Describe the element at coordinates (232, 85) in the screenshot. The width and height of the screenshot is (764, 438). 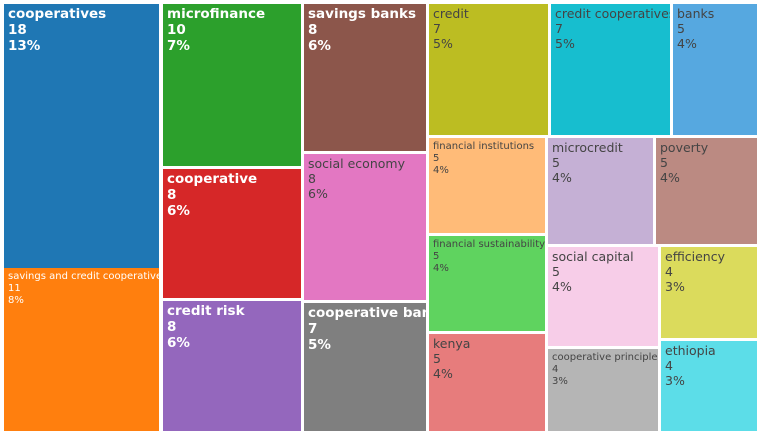
I see `treemap-tile: microfinance 10 7%` at that location.